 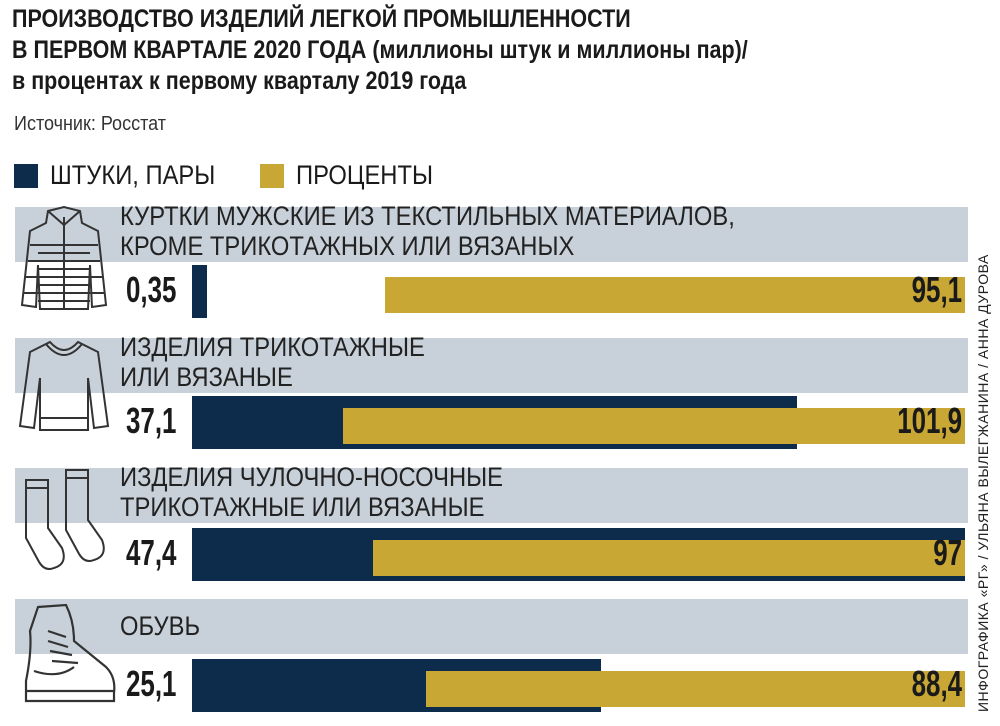 I want to click on value-label-units: 0,35, so click(x=151, y=289).